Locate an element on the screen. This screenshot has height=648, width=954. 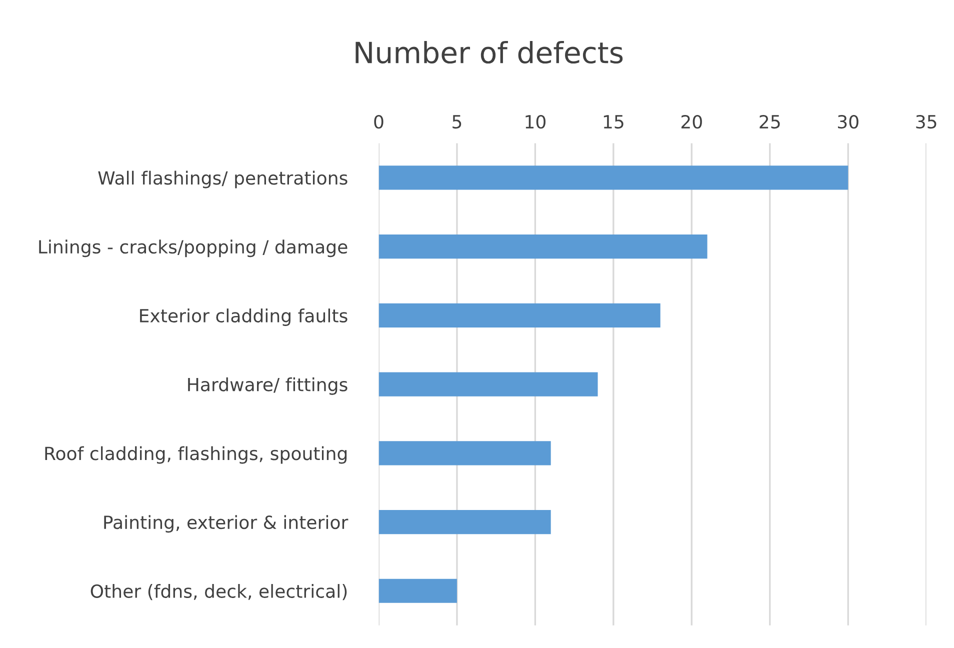
chart-title: Number of defects is located at coordinates (489, 52).